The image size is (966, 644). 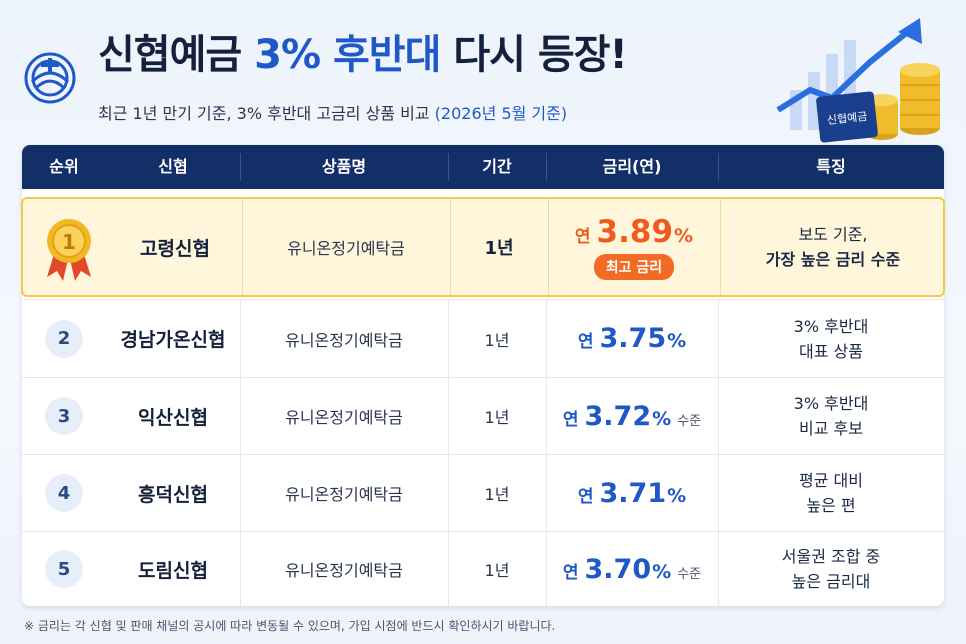 What do you see at coordinates (533, 55) in the screenshot?
I see `title-part2: 다시 등장!` at bounding box center [533, 55].